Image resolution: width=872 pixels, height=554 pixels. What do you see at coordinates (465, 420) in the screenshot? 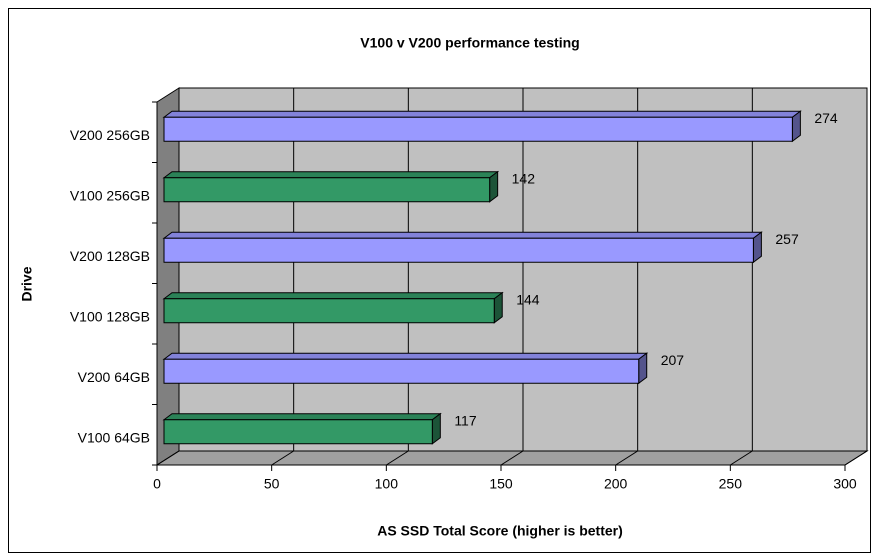
I see `value-label: 117` at bounding box center [465, 420].